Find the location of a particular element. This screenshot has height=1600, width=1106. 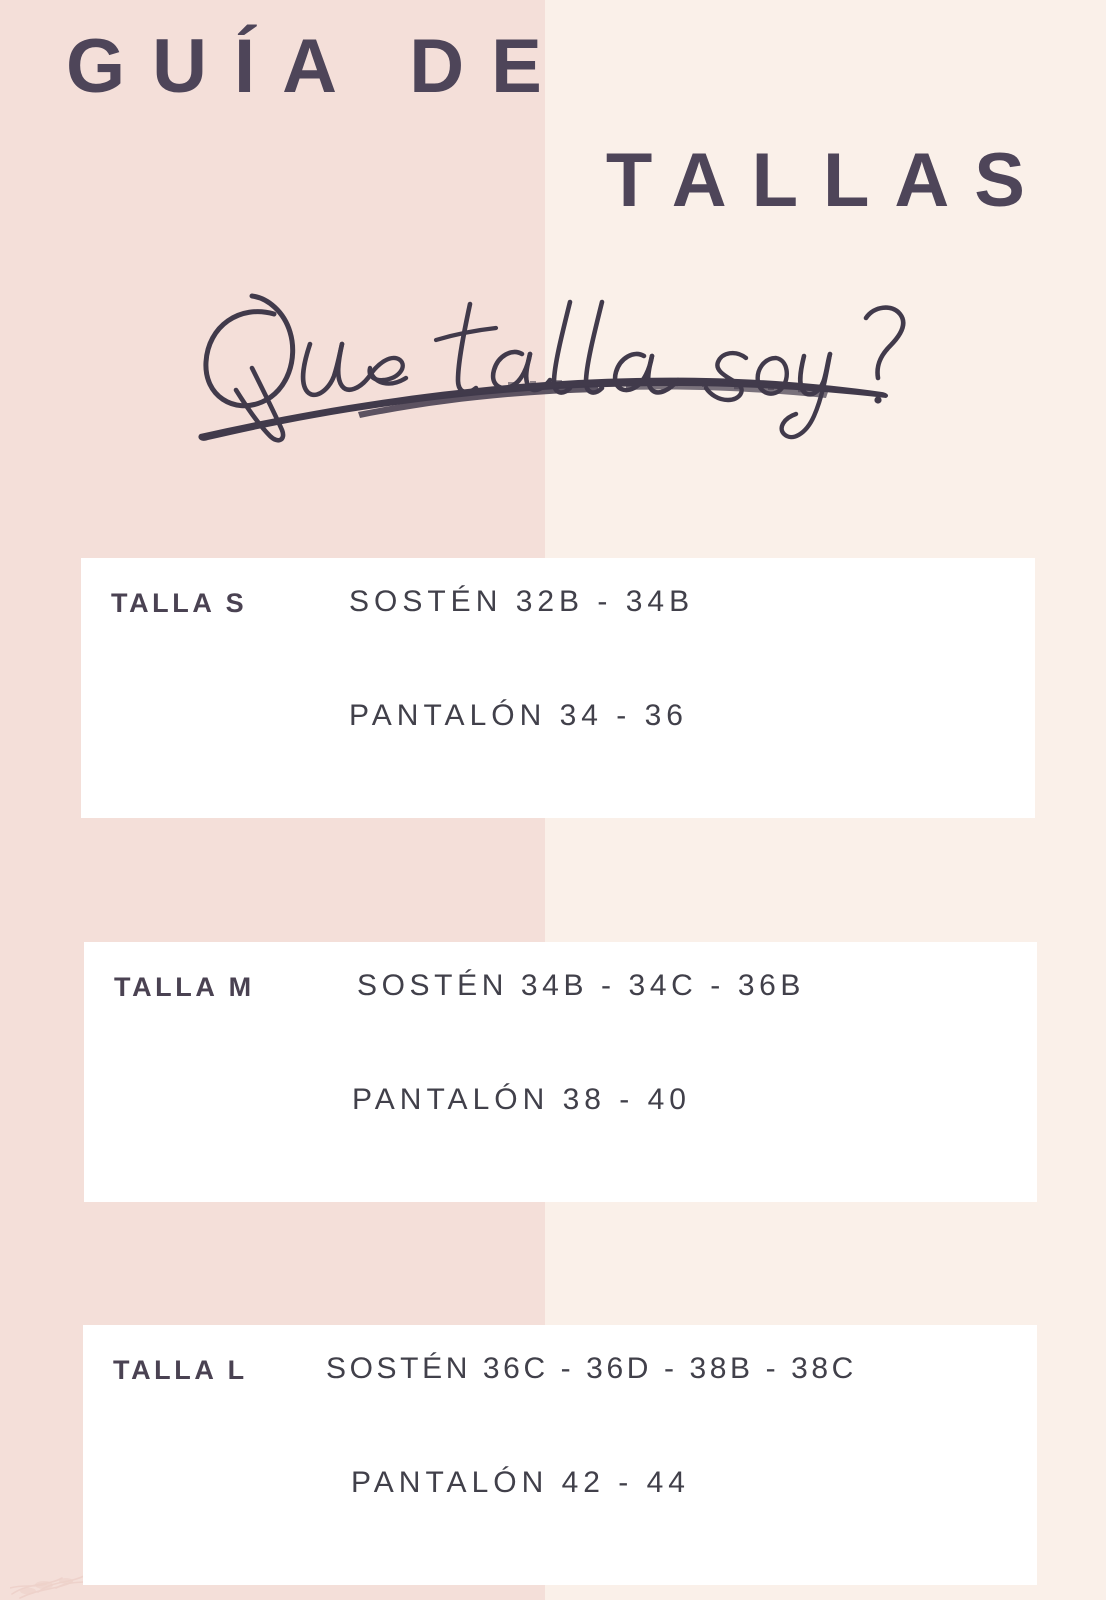

page-title-line-2: TALLAS is located at coordinates (827, 180).